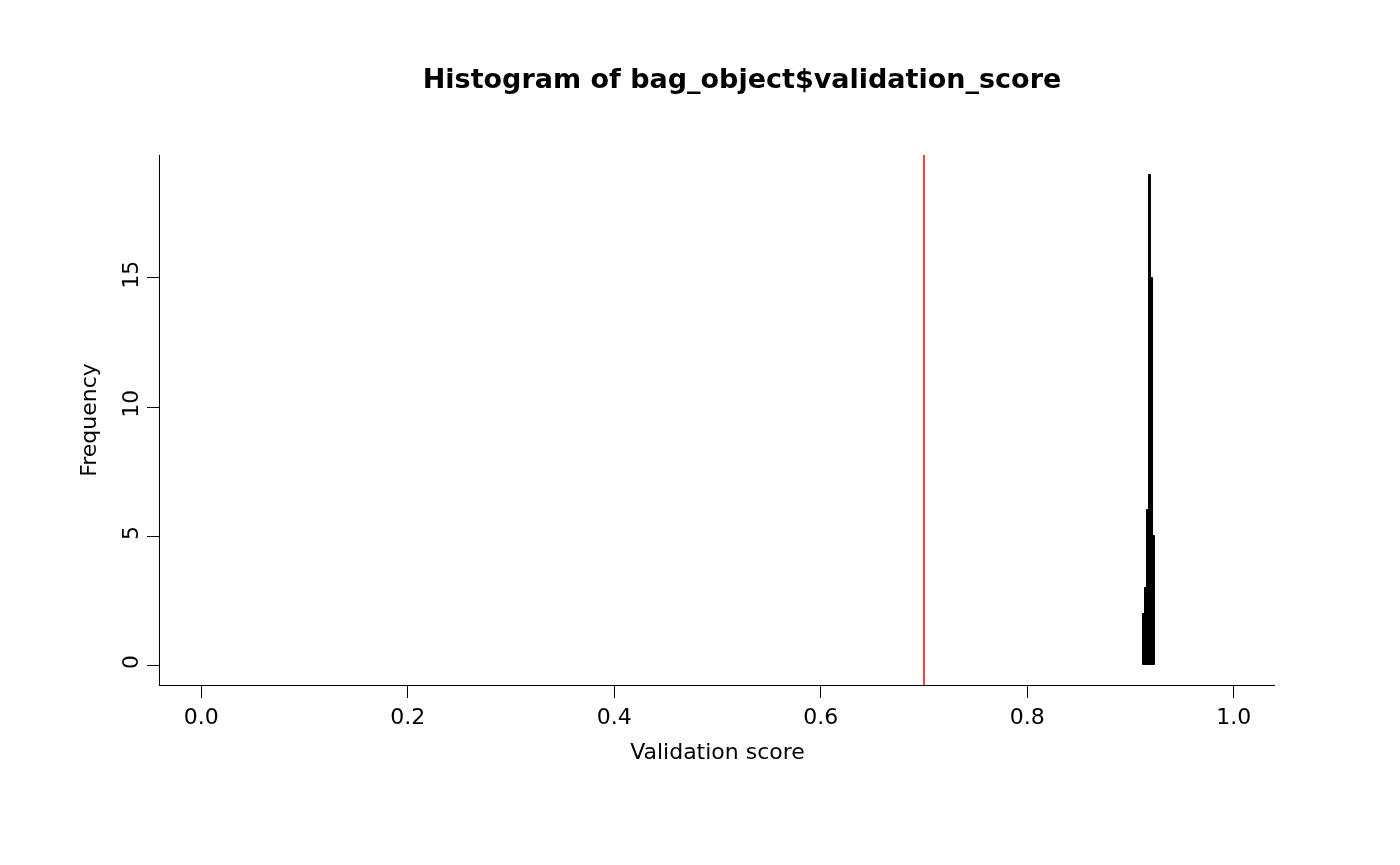  What do you see at coordinates (88, 420) in the screenshot?
I see `y-axis-title: Frequency` at bounding box center [88, 420].